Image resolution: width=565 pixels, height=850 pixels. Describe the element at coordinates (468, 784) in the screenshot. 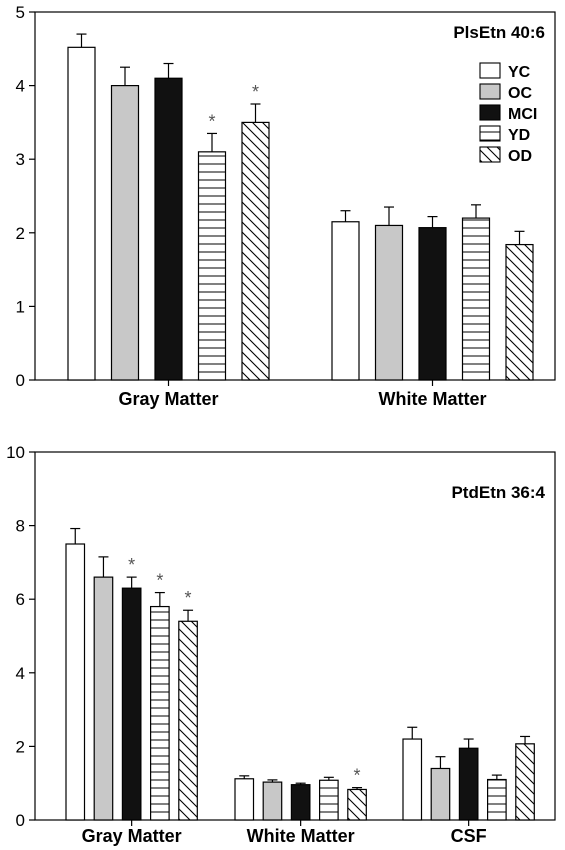

I see `bar-mci-csf` at that location.